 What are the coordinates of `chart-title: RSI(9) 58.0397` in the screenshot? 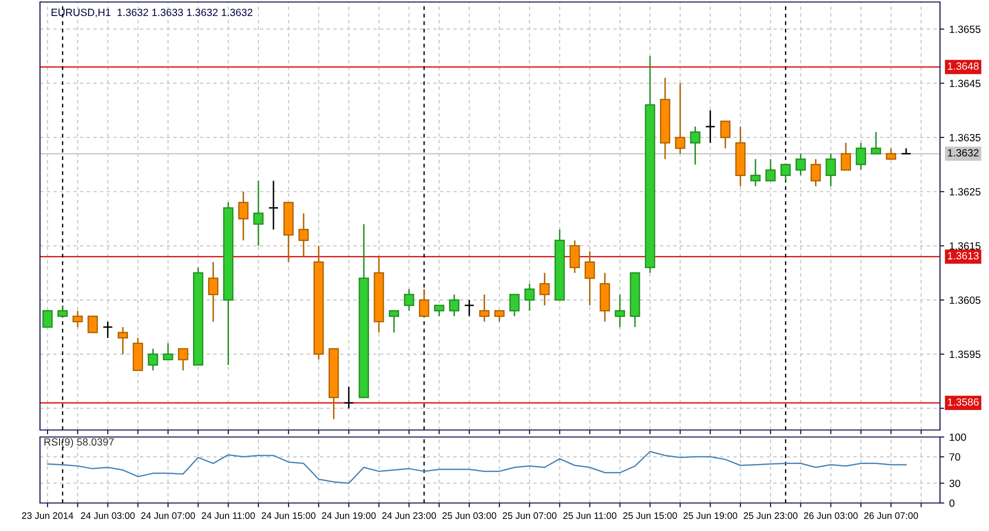 It's located at (79, 443).